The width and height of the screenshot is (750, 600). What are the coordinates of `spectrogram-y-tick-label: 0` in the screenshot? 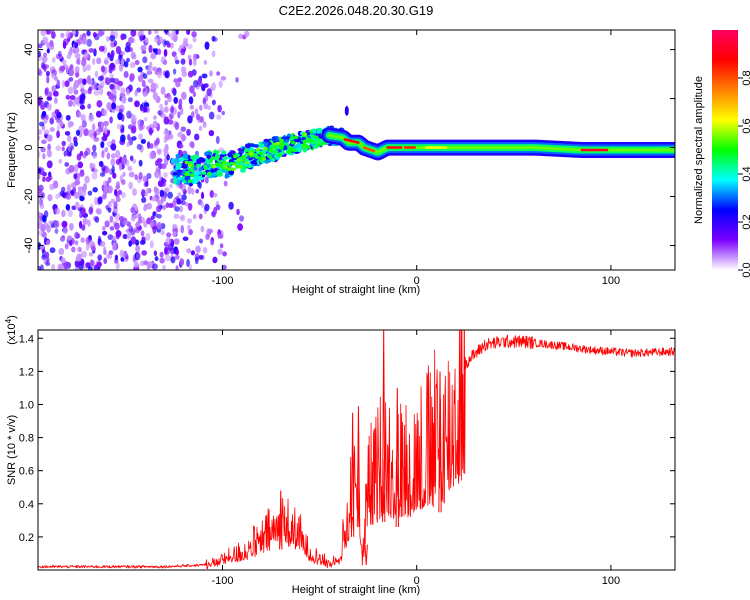 It's located at (29, 147).